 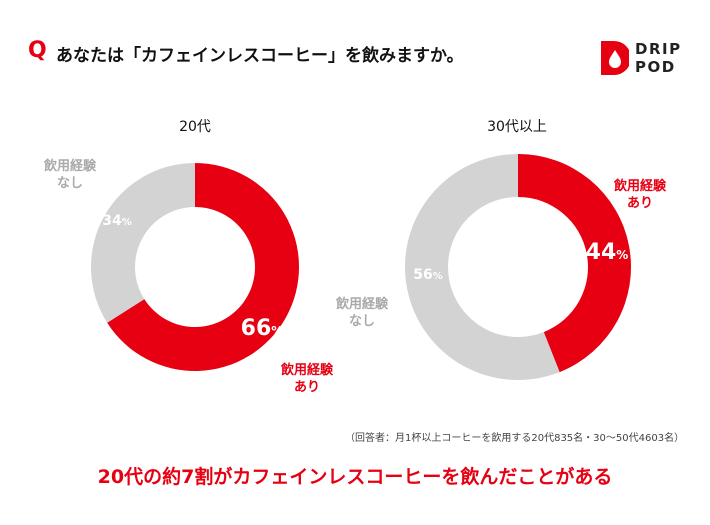 What do you see at coordinates (260, 56) in the screenshot?
I see `question-text: あなたは「カフェインレスコーヒー」を飲みますか。` at bounding box center [260, 56].